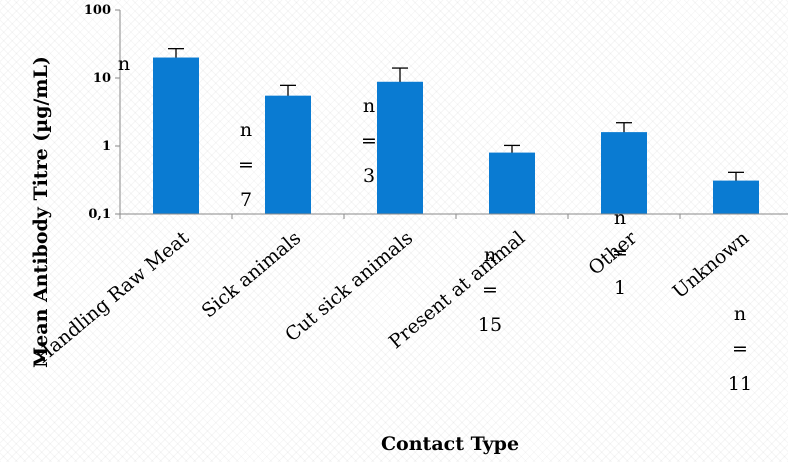  I want to click on annotation-text: 7, so click(246, 200).